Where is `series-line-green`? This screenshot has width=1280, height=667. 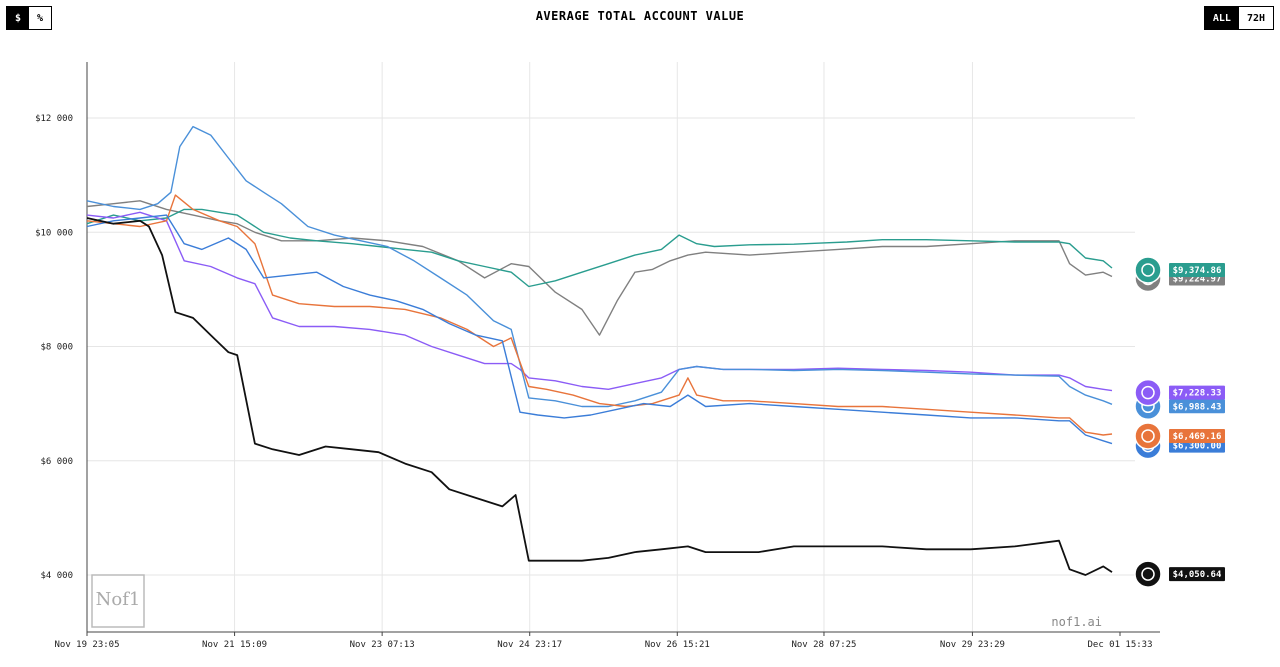 series-line-green is located at coordinates (599, 248).